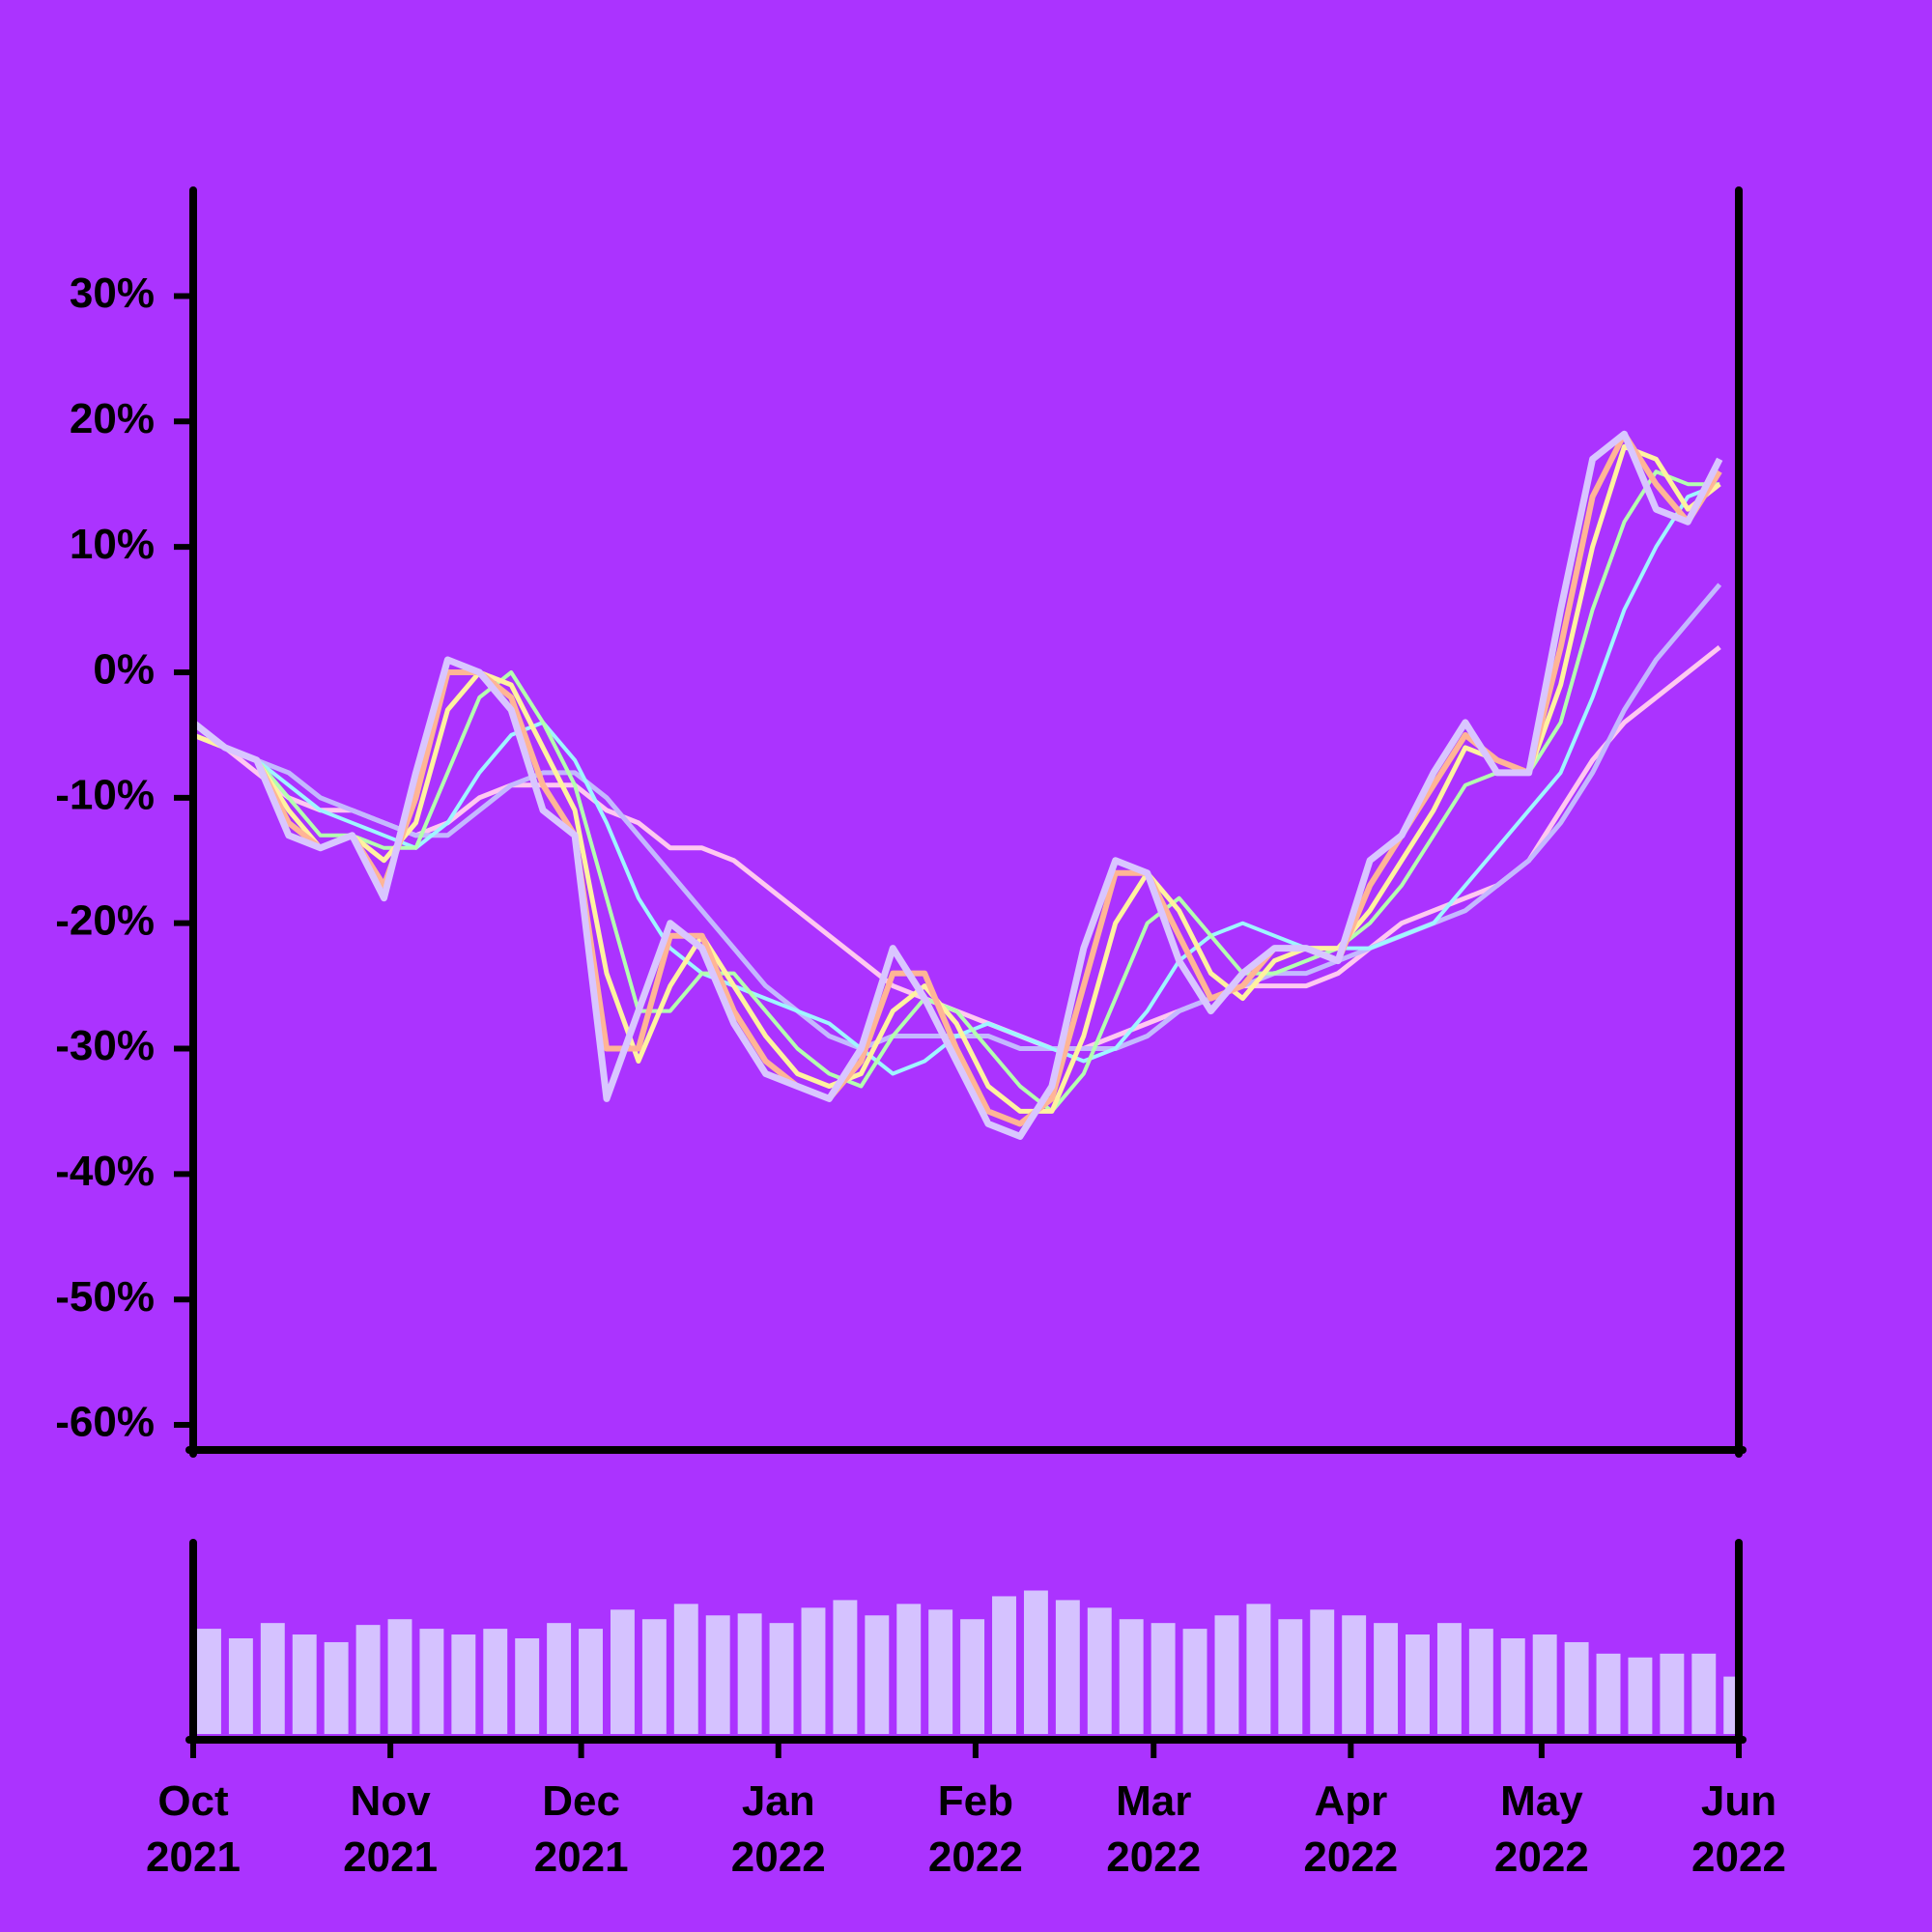 This screenshot has width=1932, height=1932. What do you see at coordinates (1154, 1829) in the screenshot?
I see `x-tick-label: Mar 2022` at bounding box center [1154, 1829].